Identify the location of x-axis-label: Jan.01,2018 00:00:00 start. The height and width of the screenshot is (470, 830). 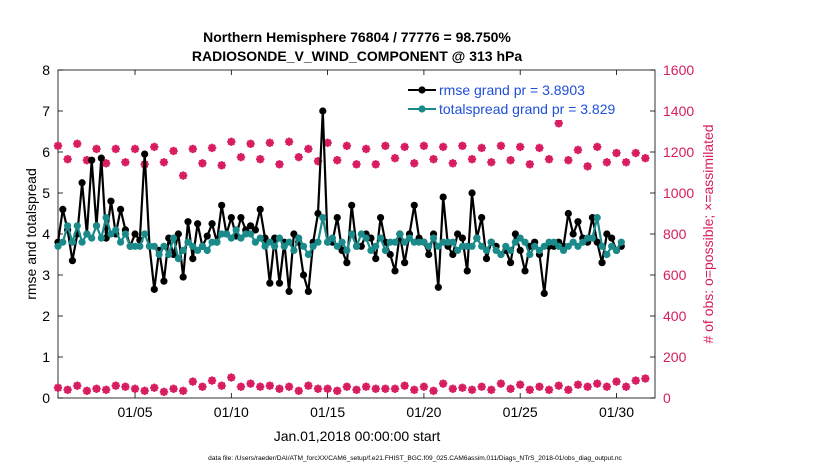
(357, 436).